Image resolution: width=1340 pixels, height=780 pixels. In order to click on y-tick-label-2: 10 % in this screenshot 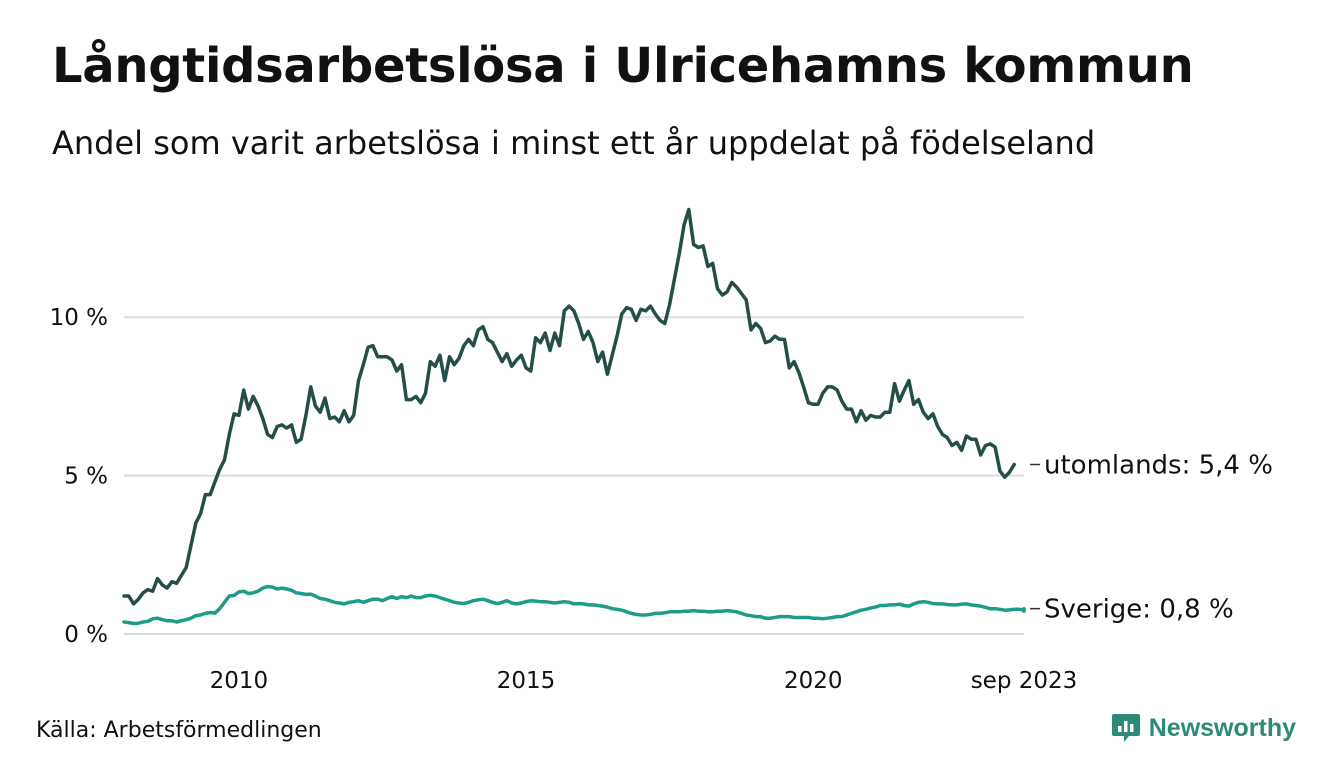, I will do `click(79, 318)`.